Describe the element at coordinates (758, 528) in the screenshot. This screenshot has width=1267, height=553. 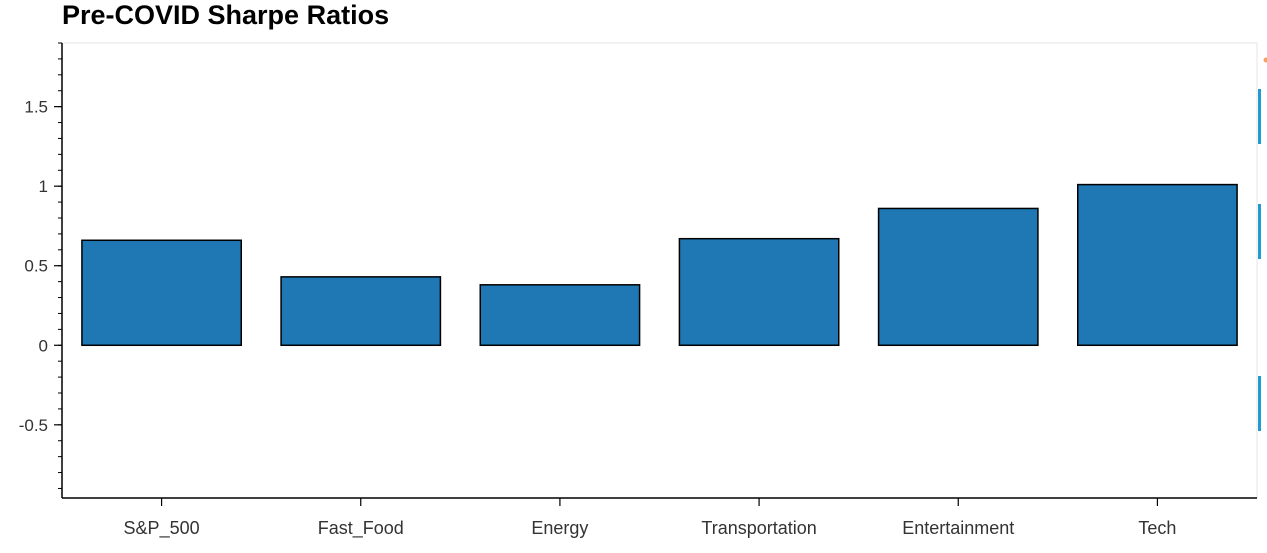
I see `x-tick-label: Transportation` at that location.